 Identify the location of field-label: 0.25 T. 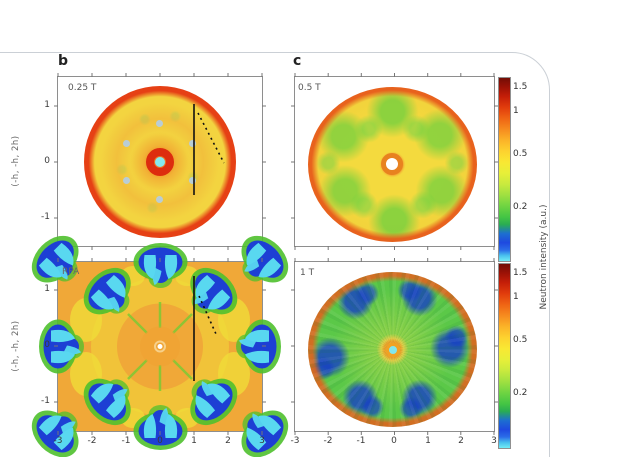
(82, 88).